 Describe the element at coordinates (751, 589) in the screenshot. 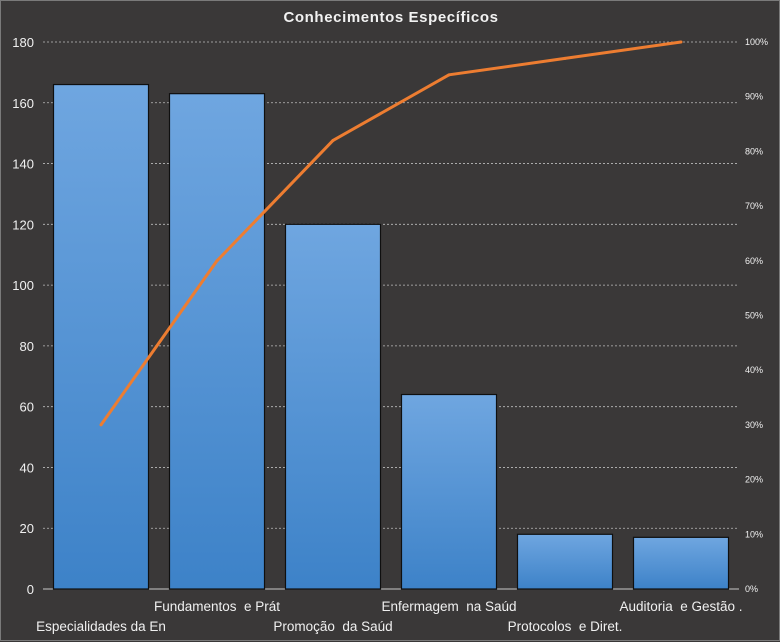

I see `y2-tick-label: 0%` at that location.